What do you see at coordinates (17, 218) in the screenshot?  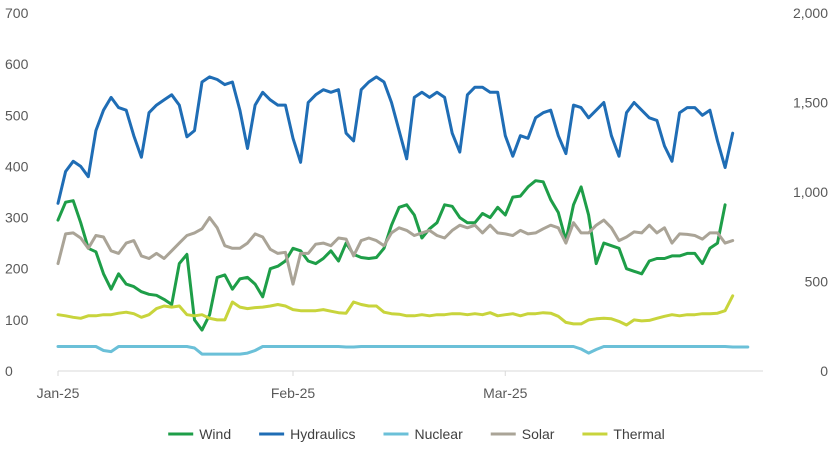 I see `left-y-tick-label: 300` at bounding box center [17, 218].